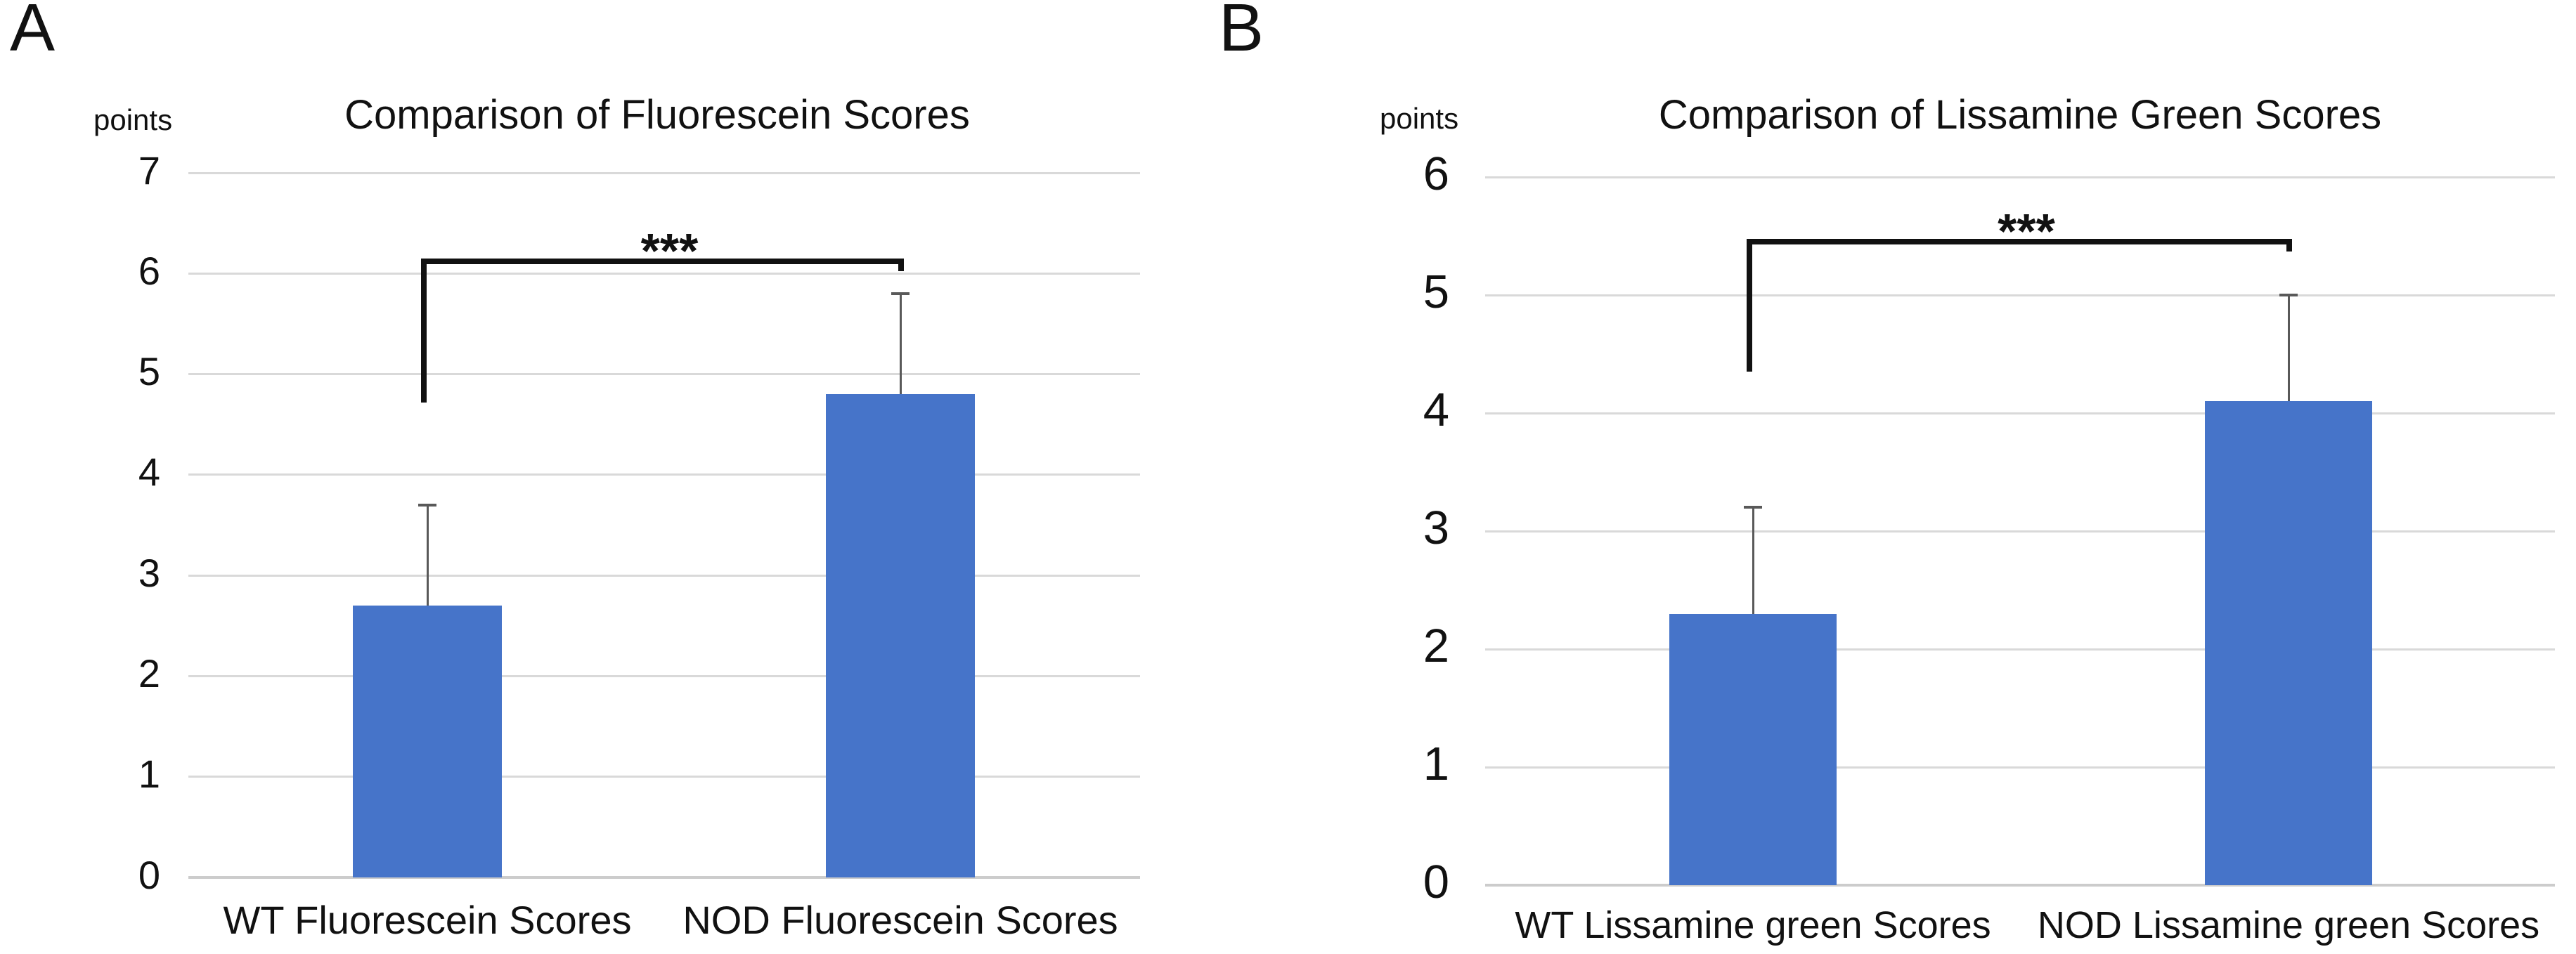 This screenshot has height=954, width=2576. Describe the element at coordinates (657, 115) in the screenshot. I see `chart-title-a: Comparison of Fluorescein Scores` at that location.